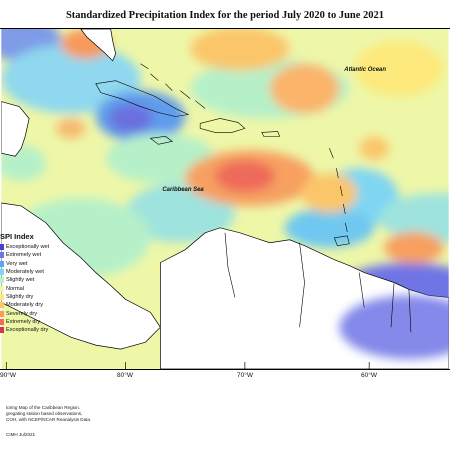 Image resolution: width=450 pixels, height=450 pixels. I want to click on legend-item: Slightly dry, so click(29, 297).